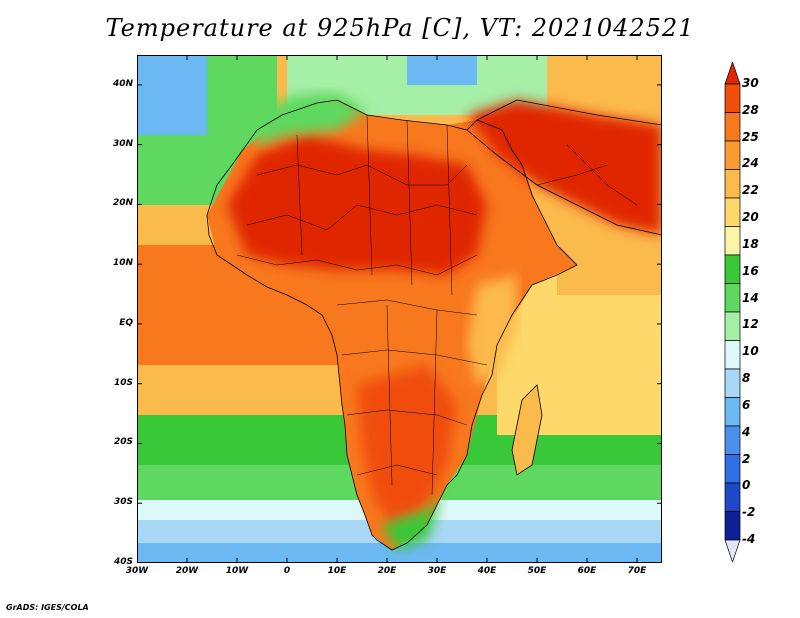 The height and width of the screenshot is (618, 800). I want to click on lat-tick-label: EQ, so click(126, 322).